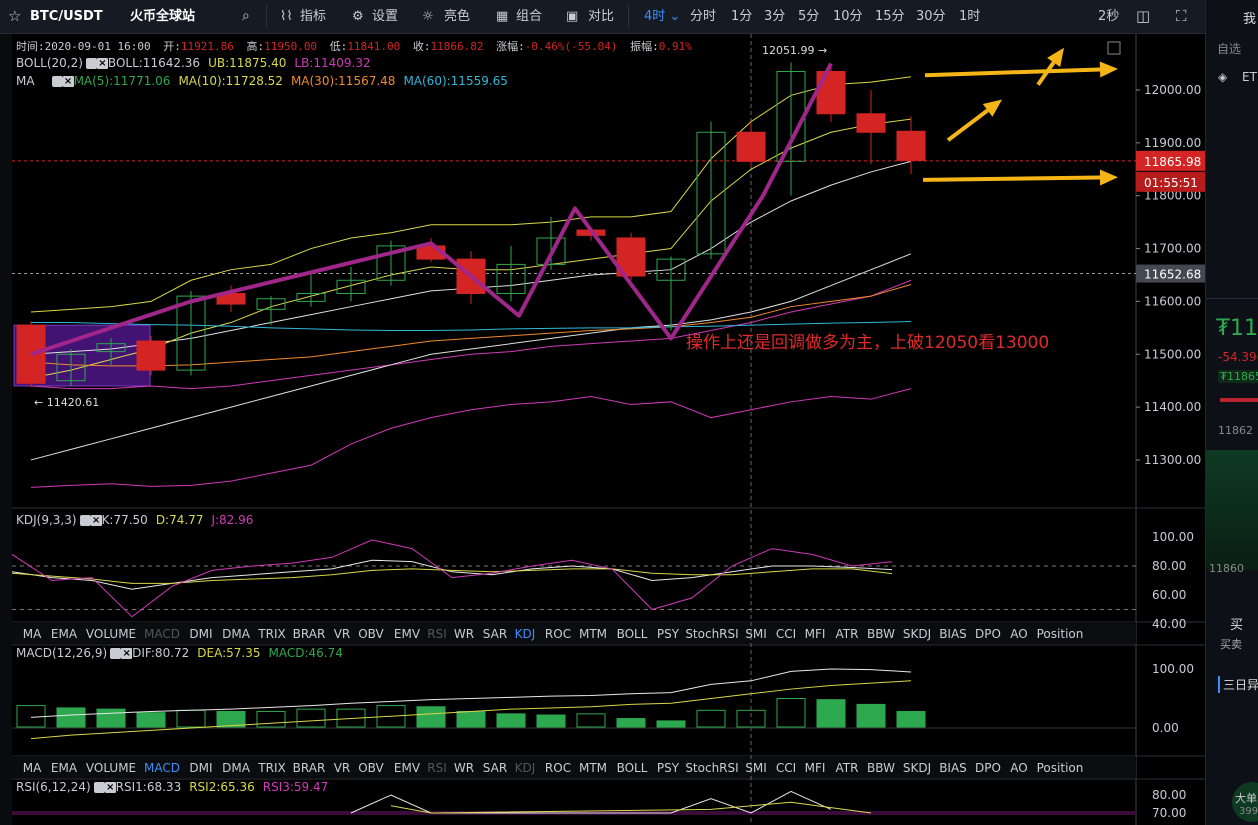  I want to click on interval-6: 15分, so click(890, 16).